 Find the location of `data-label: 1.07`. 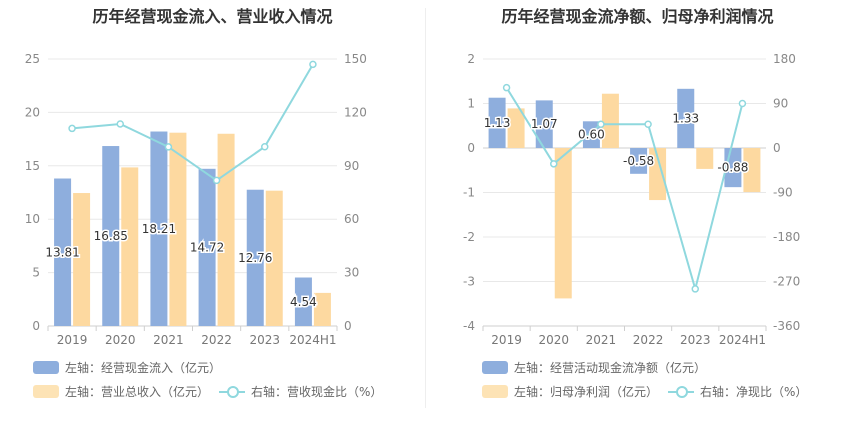

data-label: 1.07 is located at coordinates (544, 124).